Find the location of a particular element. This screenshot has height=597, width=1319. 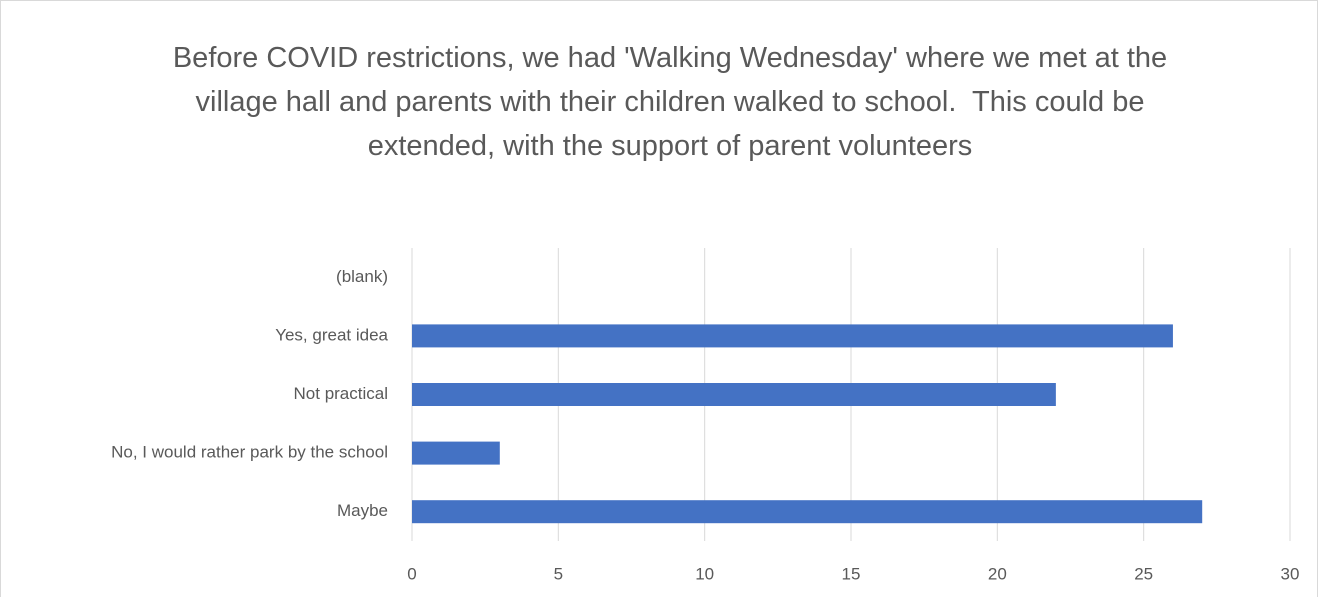

y-tick-label: (blank) is located at coordinates (362, 276).